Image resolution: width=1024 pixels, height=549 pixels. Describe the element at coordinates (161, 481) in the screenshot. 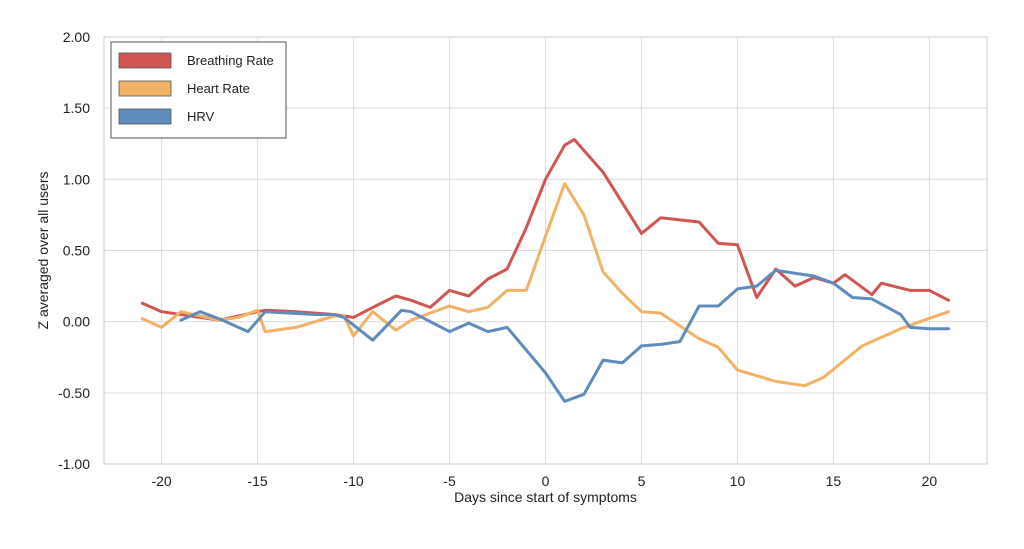

I see `x-tick-label: -20` at that location.